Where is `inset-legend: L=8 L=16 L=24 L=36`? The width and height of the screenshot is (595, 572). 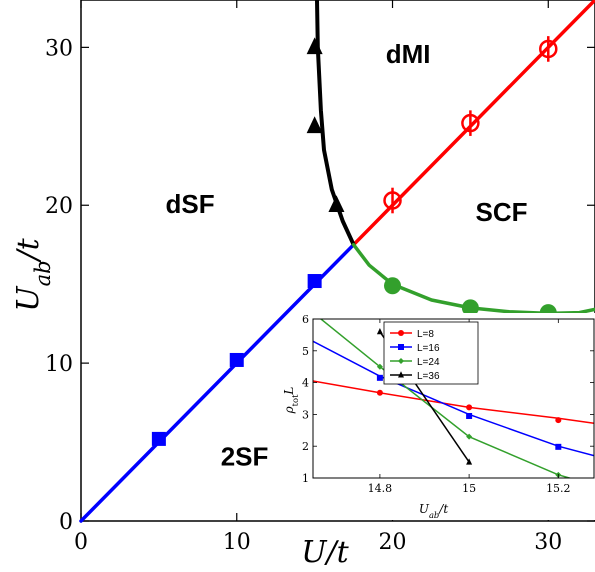
inset-legend: L=8 L=16 L=24 L=36 is located at coordinates (431, 353).